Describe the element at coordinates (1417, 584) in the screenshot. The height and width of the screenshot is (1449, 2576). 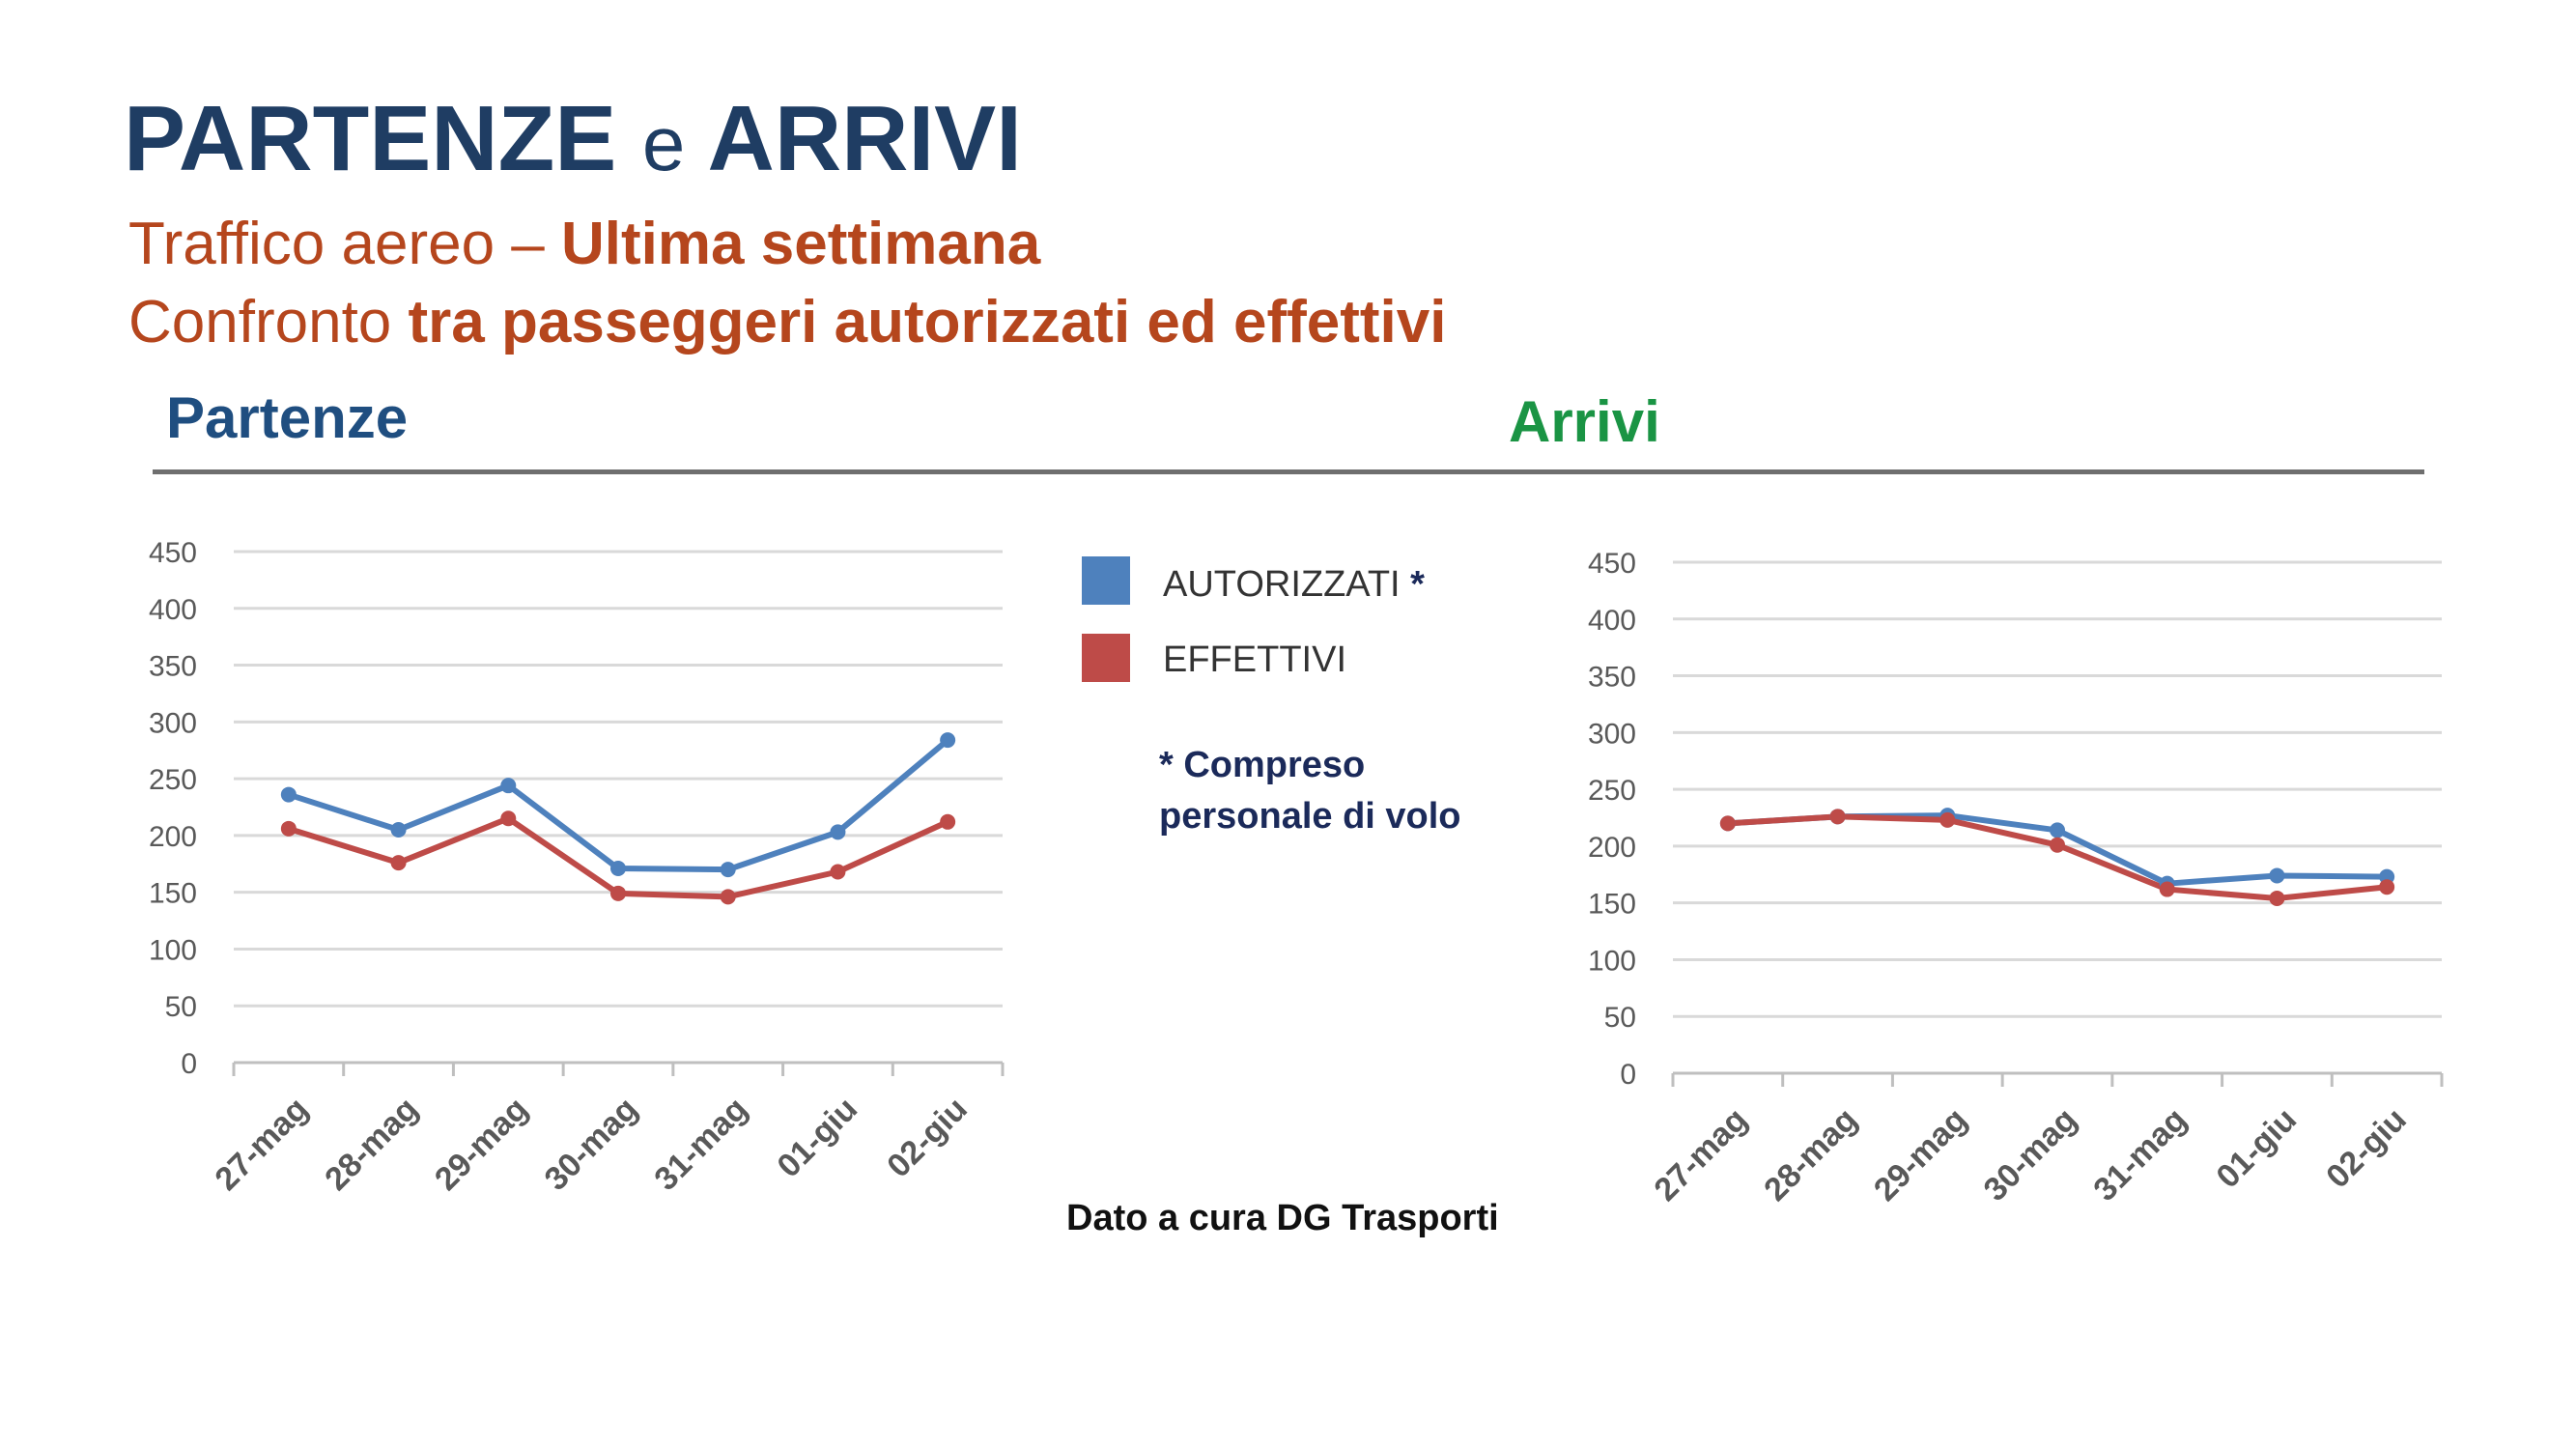
I see `legend-asterisk: *` at that location.